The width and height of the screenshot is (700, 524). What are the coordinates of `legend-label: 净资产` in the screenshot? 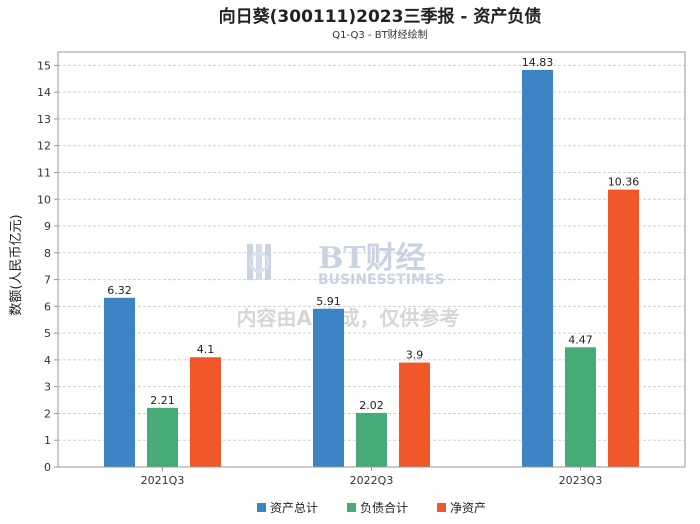 It's located at (468, 508).